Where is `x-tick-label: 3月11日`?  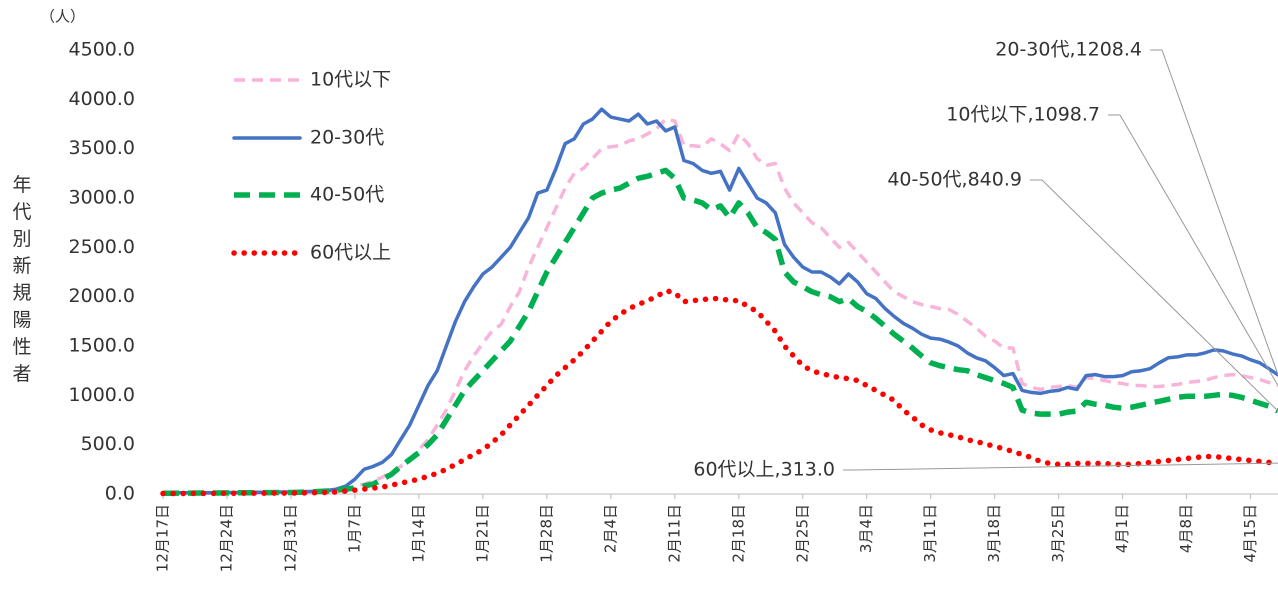 x-tick-label: 3月11日 is located at coordinates (930, 533).